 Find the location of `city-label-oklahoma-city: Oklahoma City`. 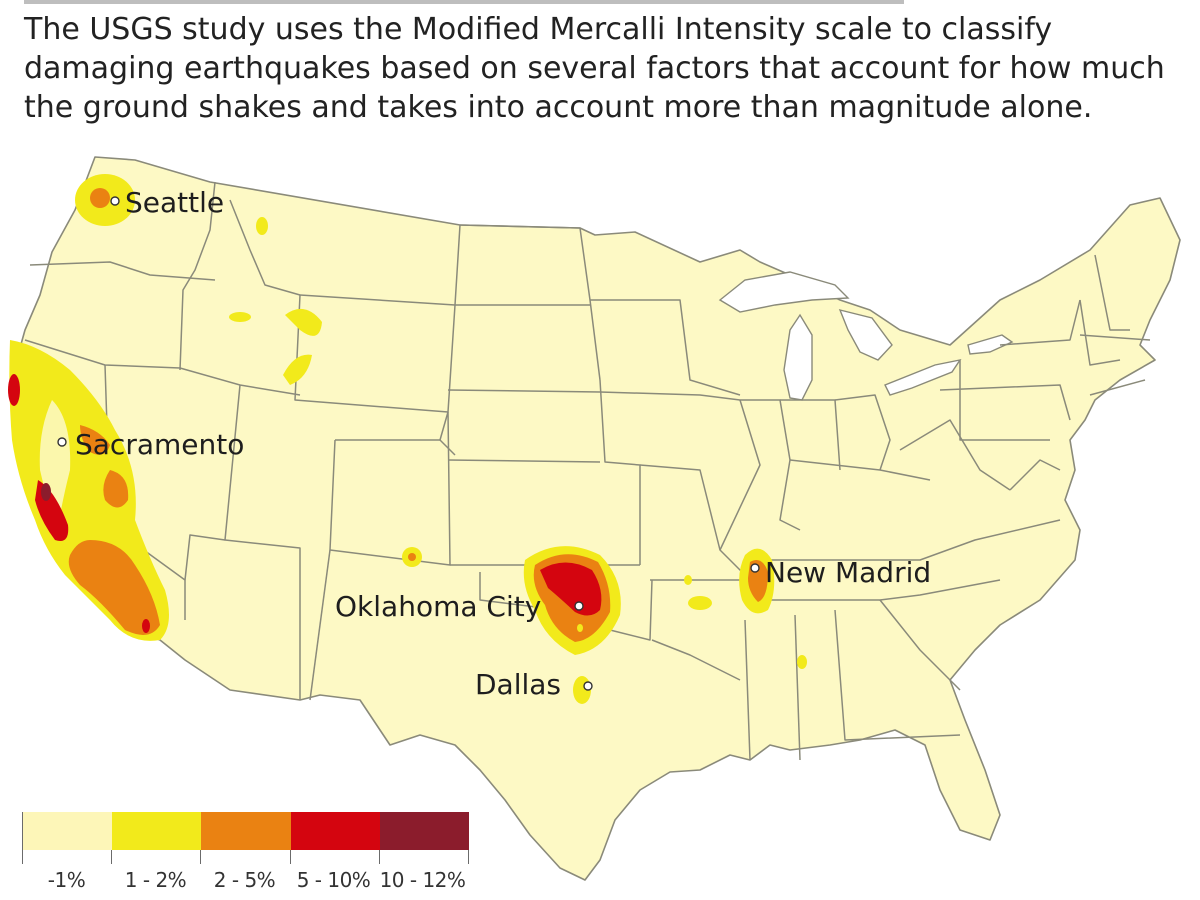

city-label-oklahoma-city: Oklahoma City is located at coordinates (438, 606).